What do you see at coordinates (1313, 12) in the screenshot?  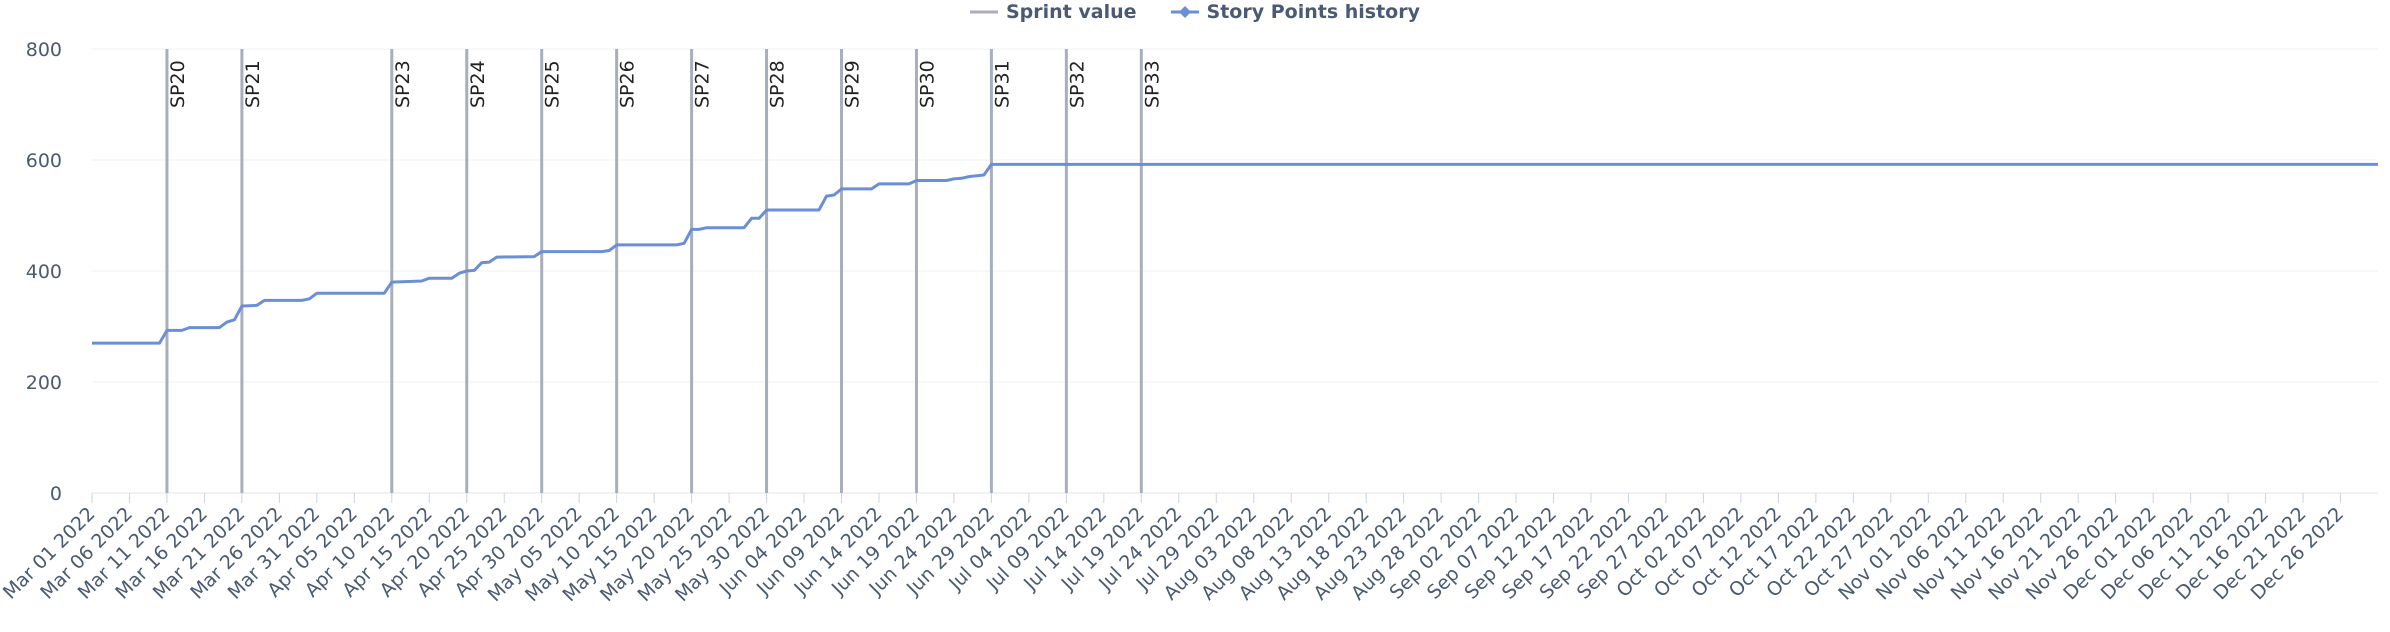 I see `legend-label-story-points-history: Story Points history` at bounding box center [1313, 12].